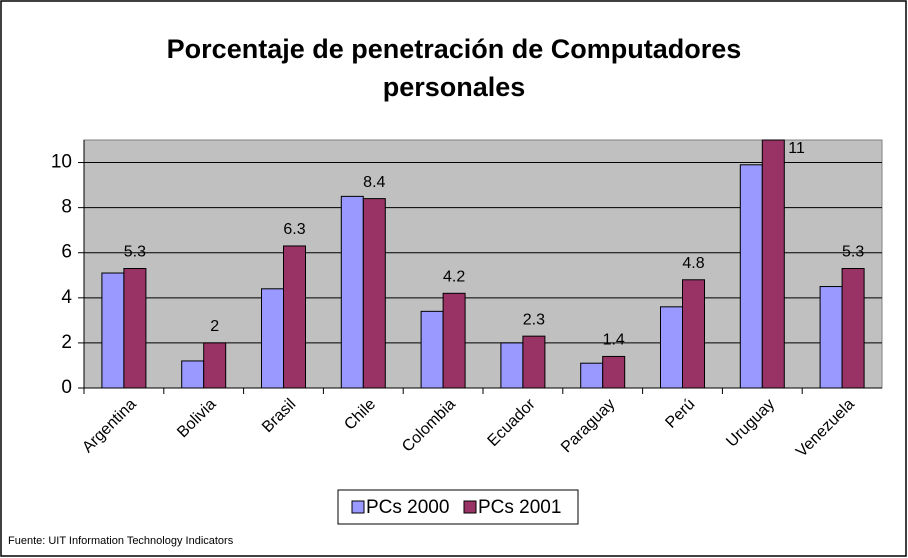  What do you see at coordinates (66, 387) in the screenshot?
I see `y-tick-label: 0` at bounding box center [66, 387].